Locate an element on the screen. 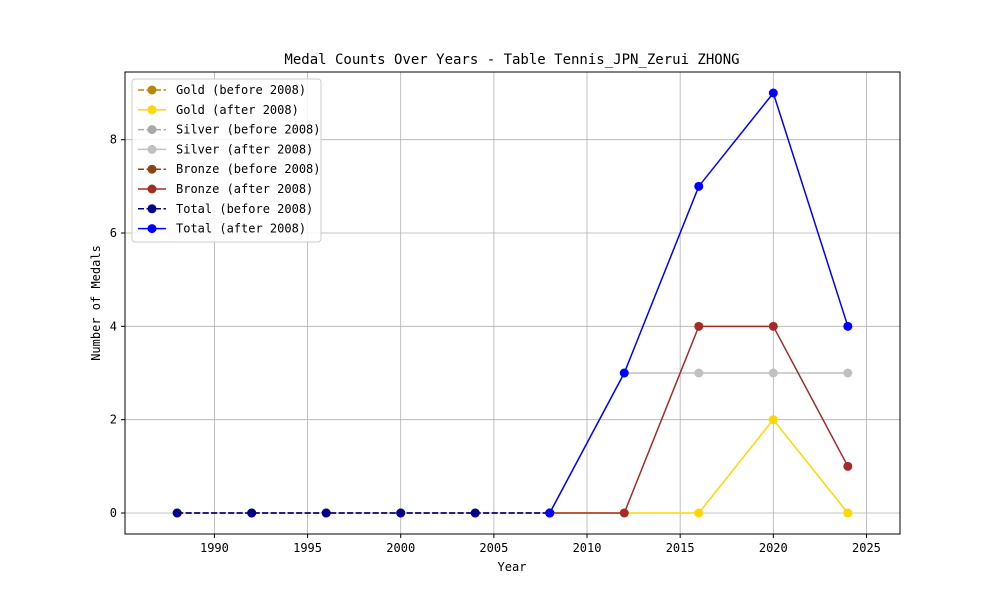 The height and width of the screenshot is (600, 1000). y-tick-label: 4 is located at coordinates (113, 326).